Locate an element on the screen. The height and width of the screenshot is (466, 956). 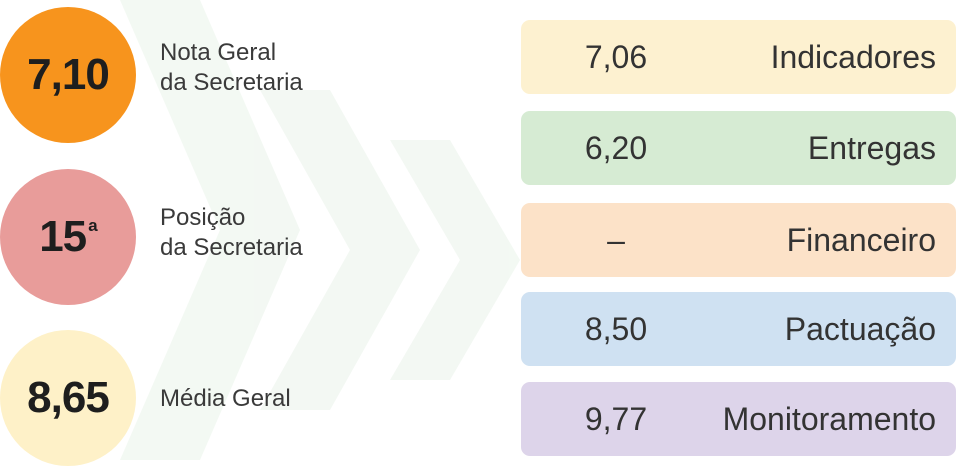
label-line: Nota Geral is located at coordinates (218, 52).